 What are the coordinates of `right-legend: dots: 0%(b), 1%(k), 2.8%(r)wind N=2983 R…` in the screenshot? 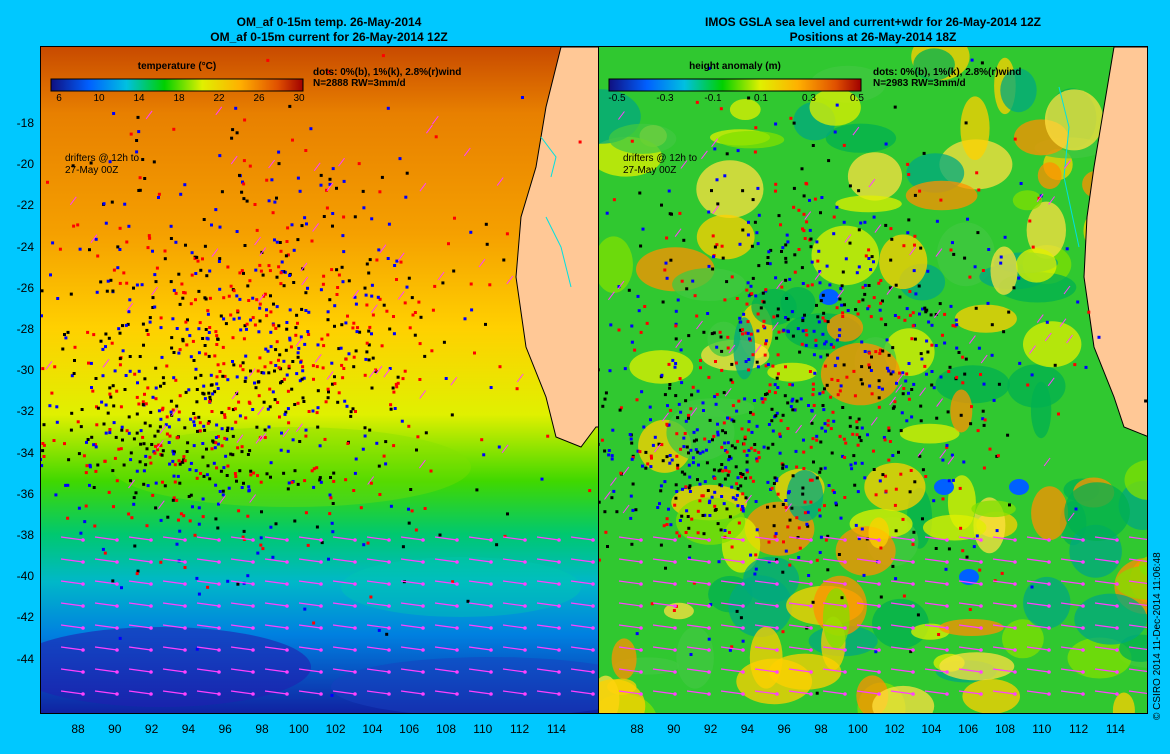 It's located at (947, 78).